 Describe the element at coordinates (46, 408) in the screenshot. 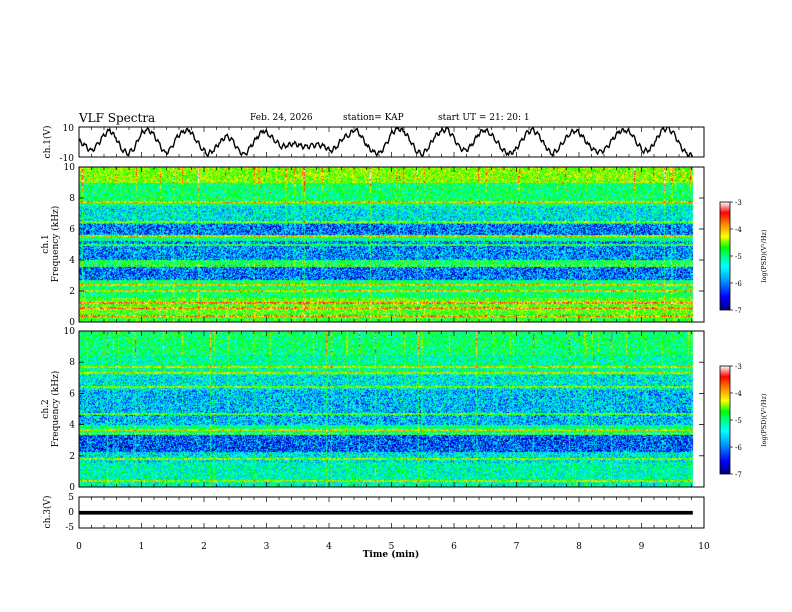

I see `ch2-channel-label: ch.2` at that location.